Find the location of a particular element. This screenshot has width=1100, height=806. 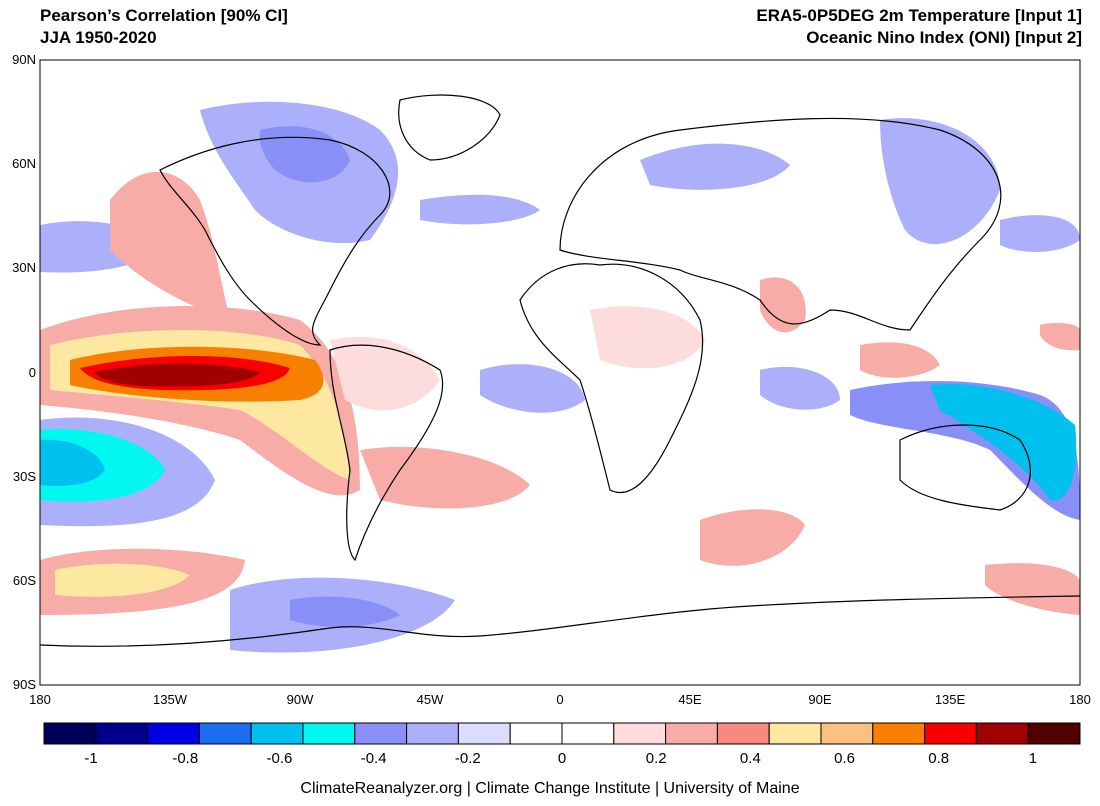

eurasia-outline is located at coordinates (780, 224).